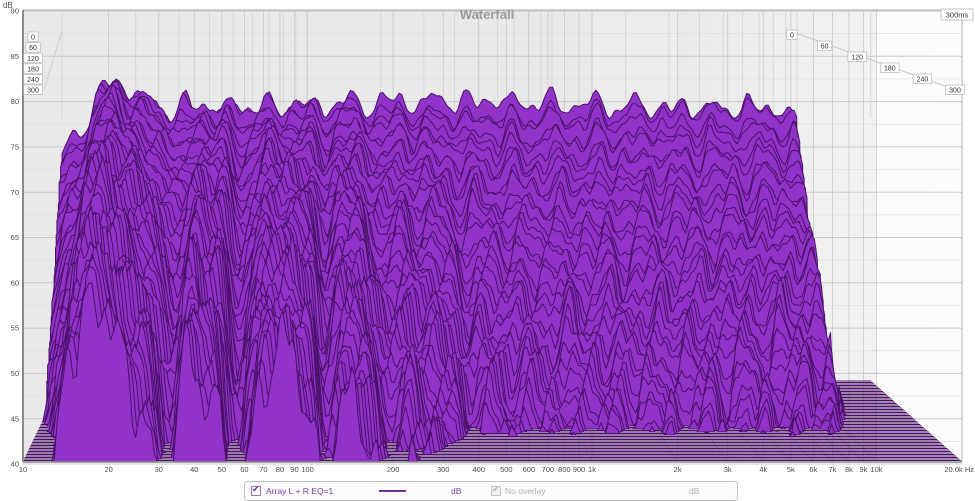  I want to click on trace-unit-label: dB, so click(456, 491).